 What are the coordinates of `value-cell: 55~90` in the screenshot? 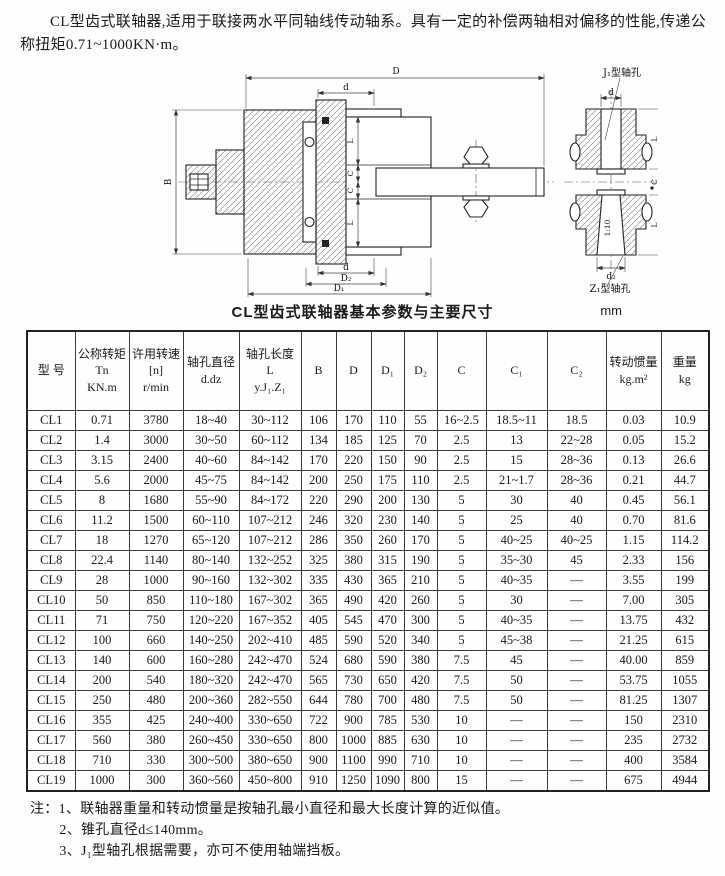 It's located at (211, 500).